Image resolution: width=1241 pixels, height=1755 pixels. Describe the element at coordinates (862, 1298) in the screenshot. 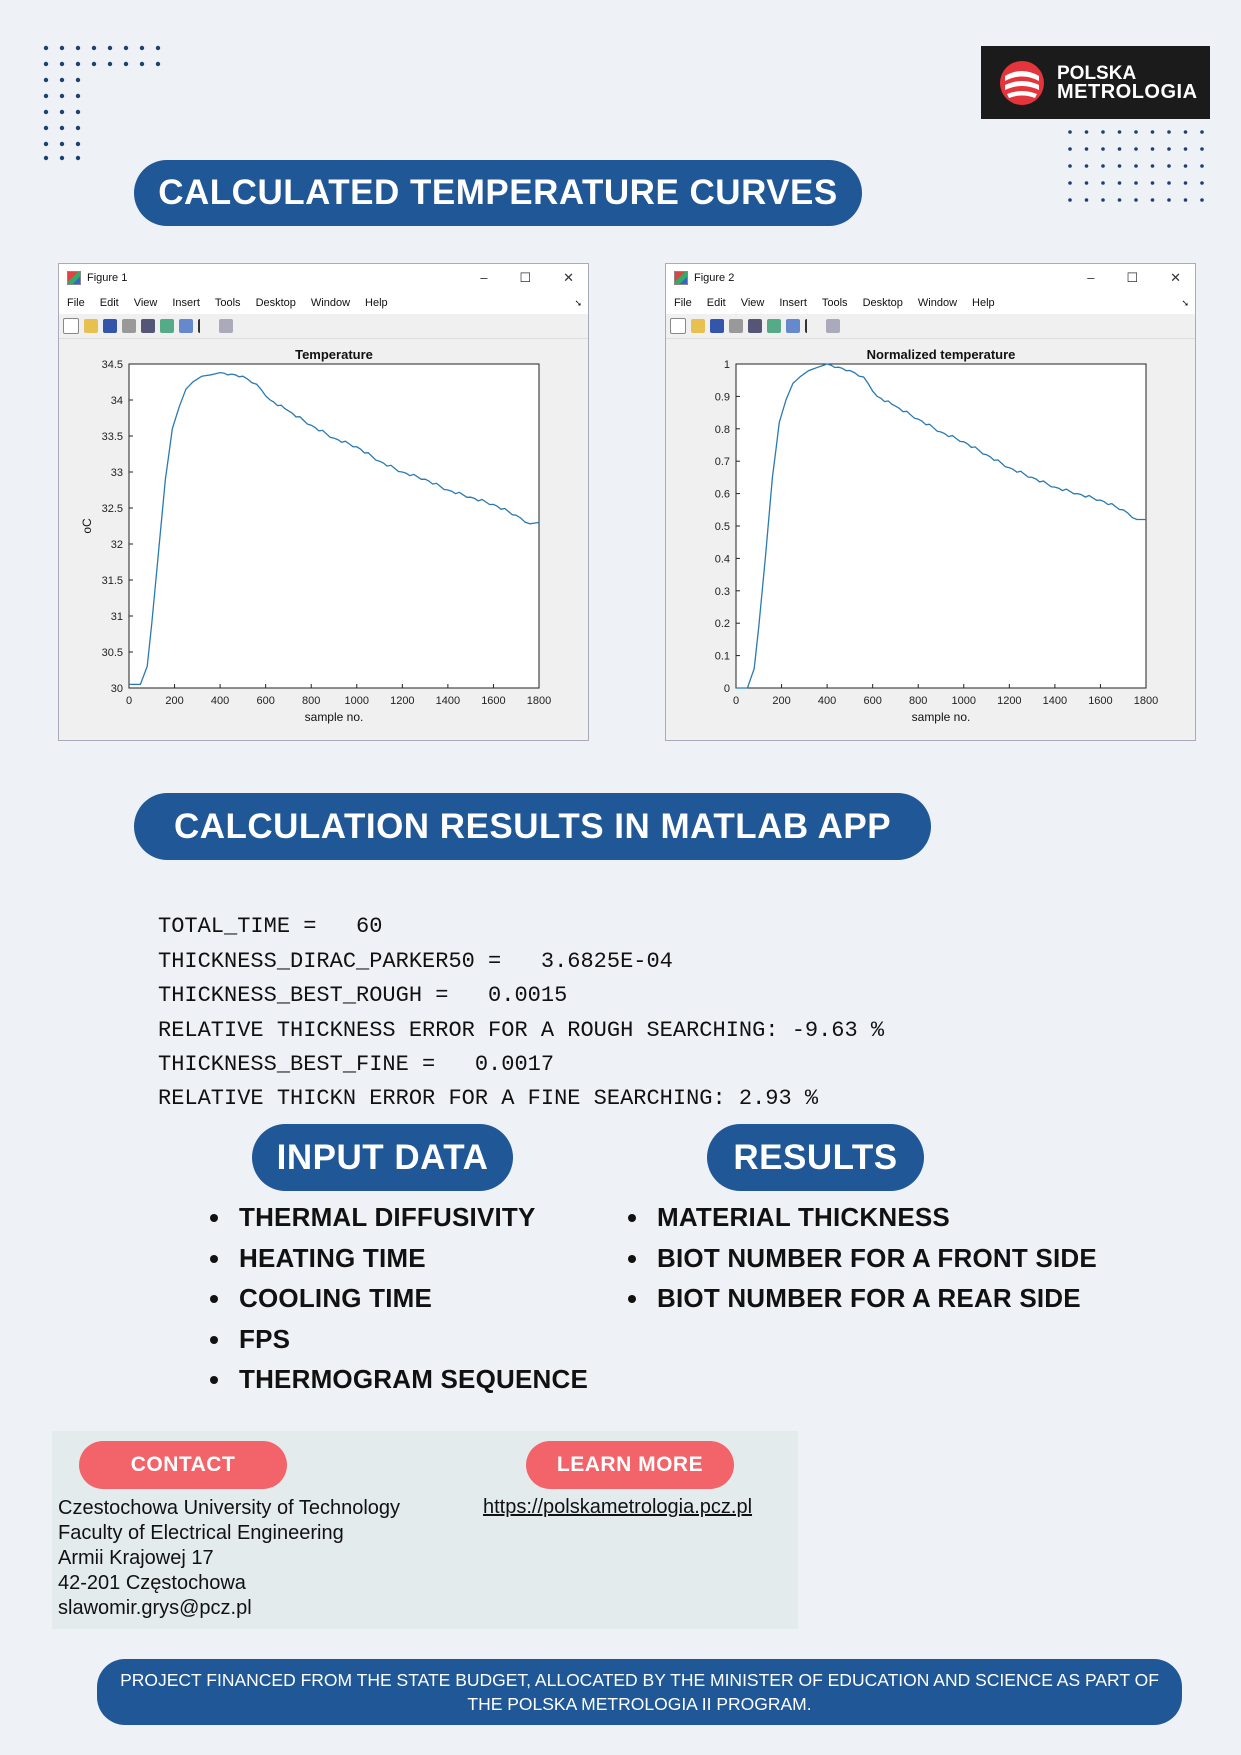

I see `list-item: BIOT NUMBER FOR A REAR SIDE` at that location.